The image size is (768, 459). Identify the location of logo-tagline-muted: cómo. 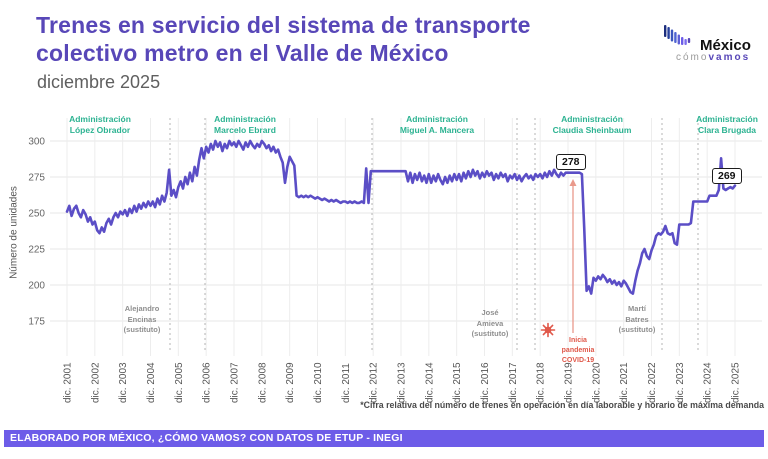
(692, 57).